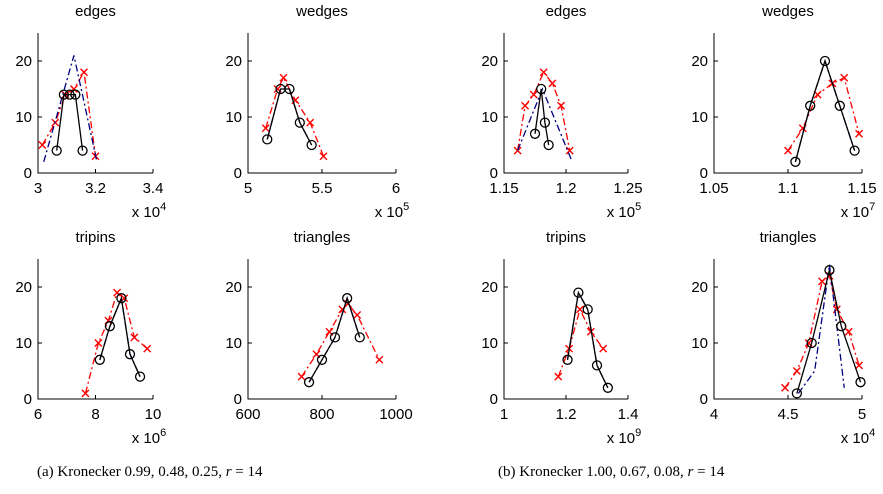 The image size is (883, 494). Describe the element at coordinates (247, 414) in the screenshot. I see `x-tick-label: 600` at that location.